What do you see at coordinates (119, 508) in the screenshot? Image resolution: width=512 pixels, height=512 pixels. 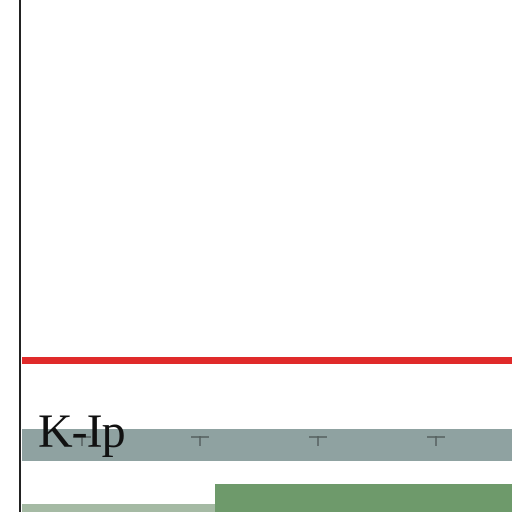 I see `green-bar-left` at bounding box center [119, 508].